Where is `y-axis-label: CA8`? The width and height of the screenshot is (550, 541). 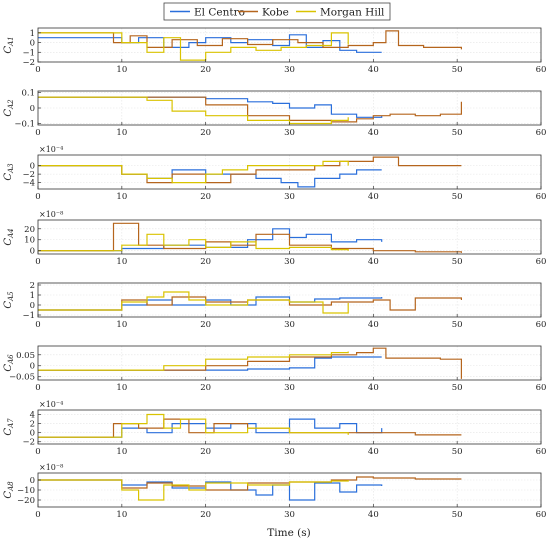
y-axis-label: CA8 is located at coordinates (9, 490).